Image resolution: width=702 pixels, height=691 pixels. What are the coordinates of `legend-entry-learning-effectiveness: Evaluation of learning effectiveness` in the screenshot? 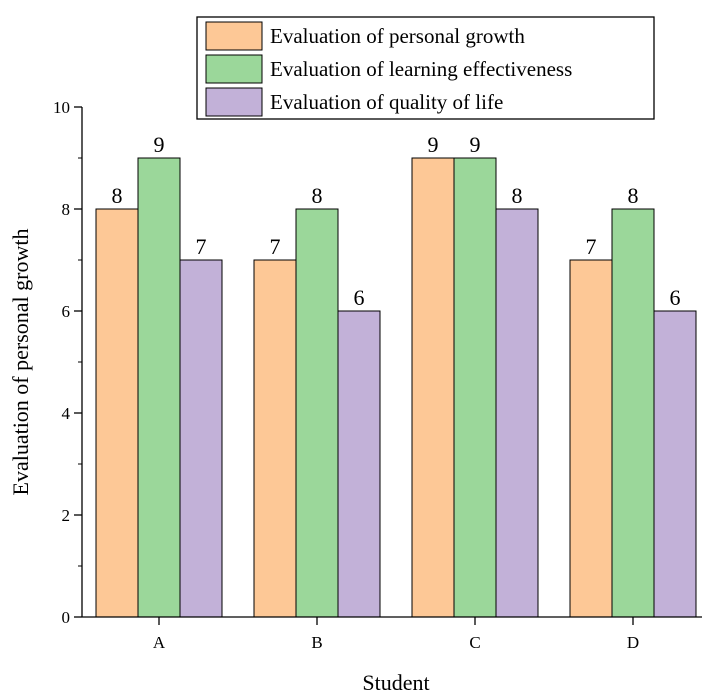 It's located at (388, 69).